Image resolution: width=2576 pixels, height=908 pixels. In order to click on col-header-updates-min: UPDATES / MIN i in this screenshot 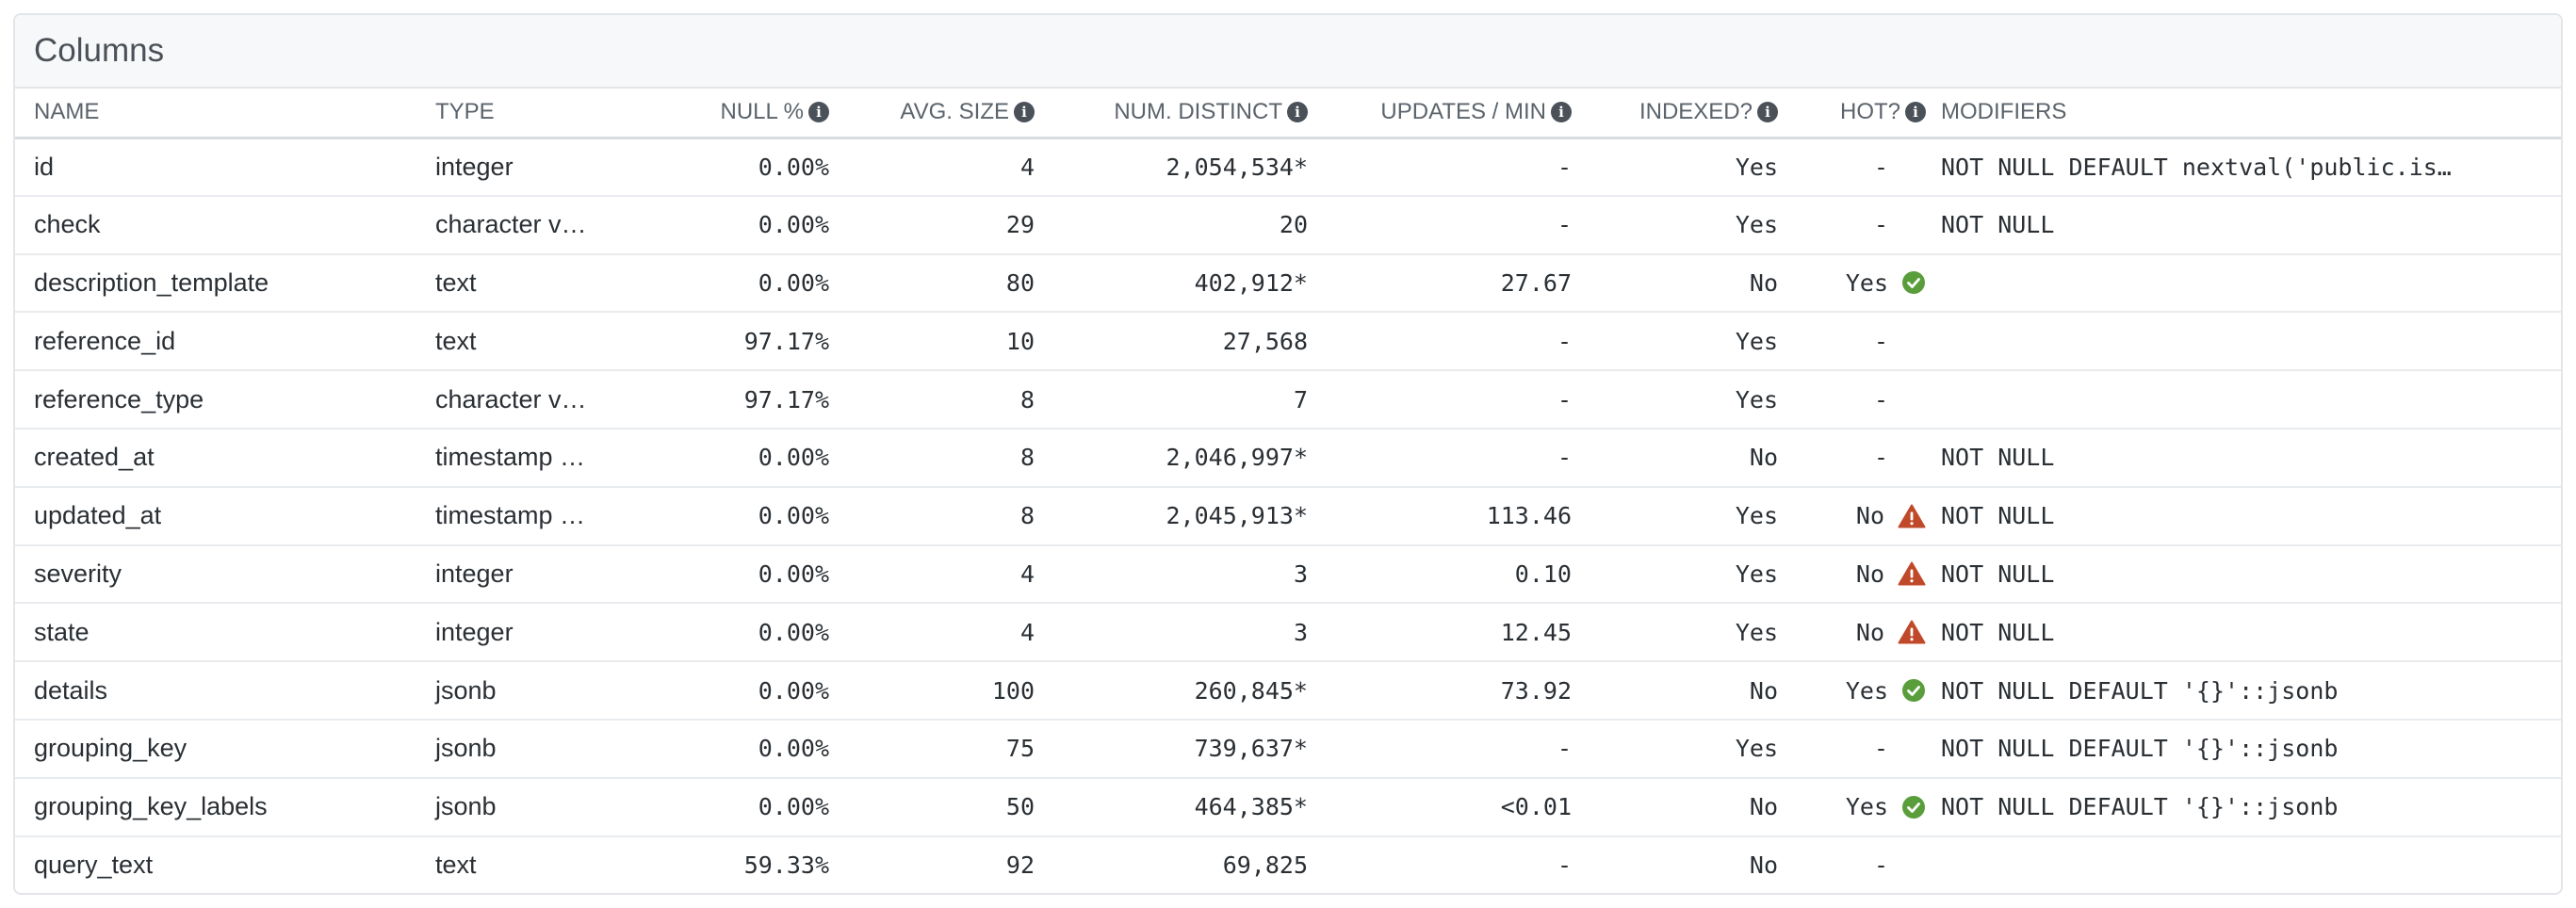, I will do `click(1447, 114)`.